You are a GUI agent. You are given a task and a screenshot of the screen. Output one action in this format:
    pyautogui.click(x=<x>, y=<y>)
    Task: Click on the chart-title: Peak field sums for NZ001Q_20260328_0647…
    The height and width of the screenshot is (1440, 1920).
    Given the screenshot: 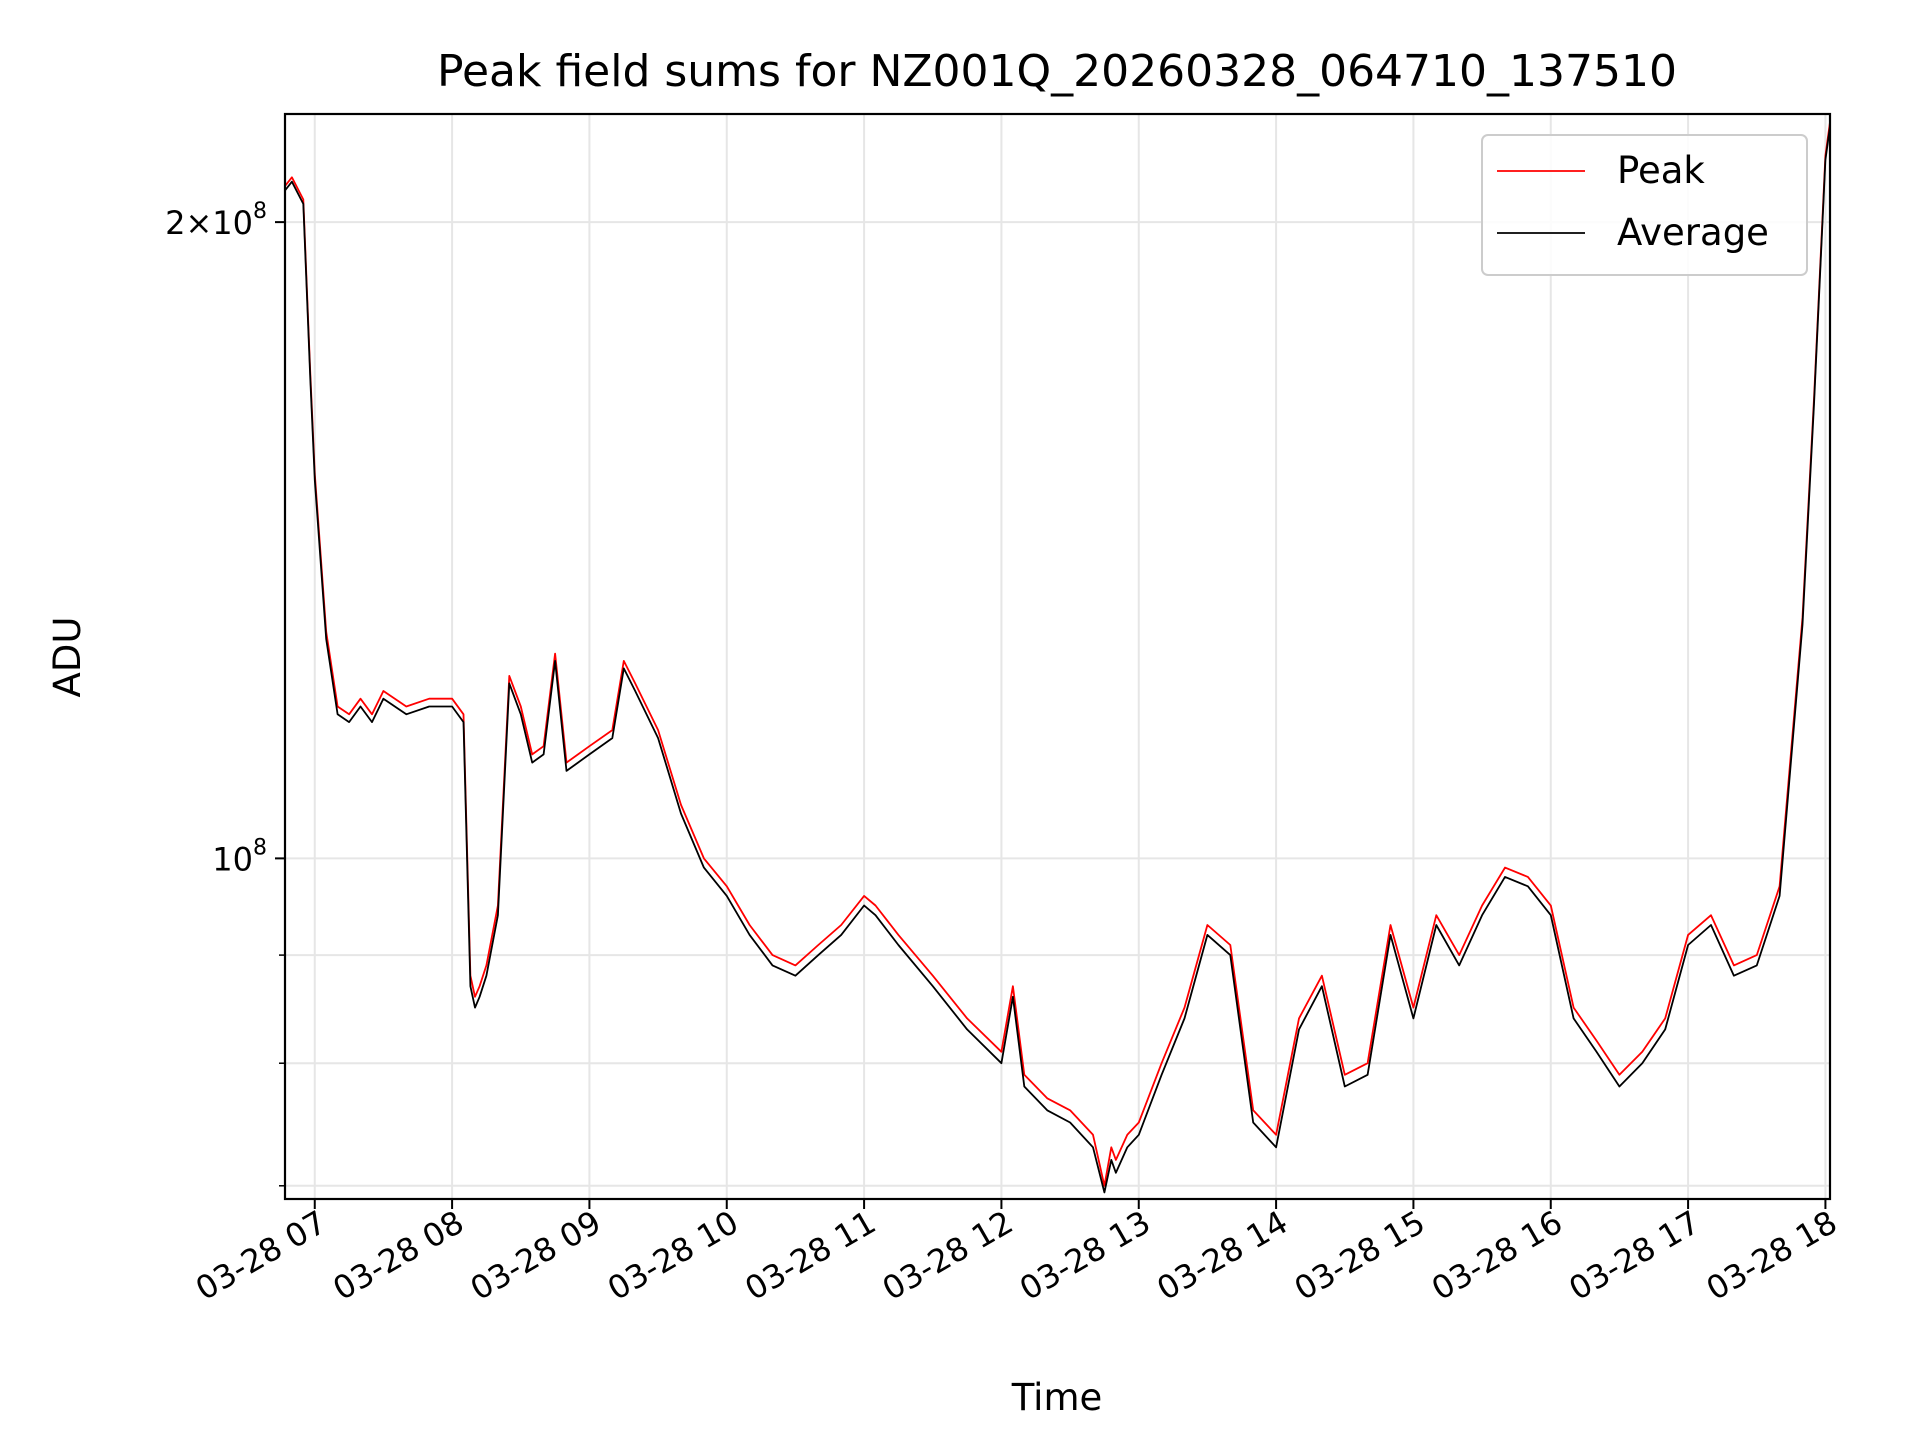 What is the action you would take?
    pyautogui.click(x=1057, y=71)
    